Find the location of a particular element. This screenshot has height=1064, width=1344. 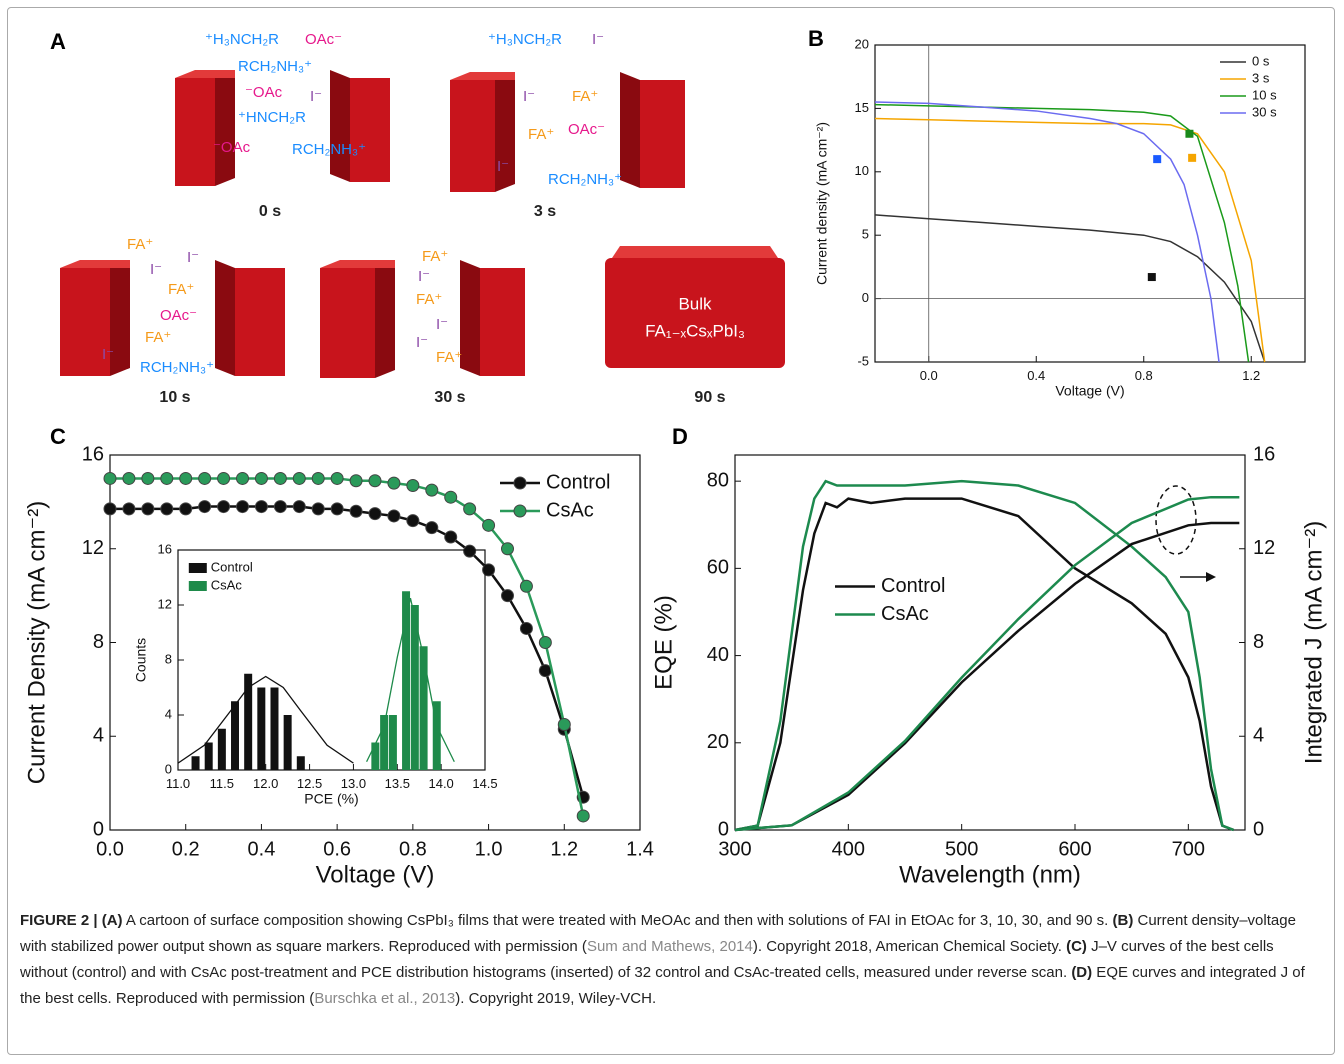

caption-bold: (B) is located at coordinates (1123, 920).